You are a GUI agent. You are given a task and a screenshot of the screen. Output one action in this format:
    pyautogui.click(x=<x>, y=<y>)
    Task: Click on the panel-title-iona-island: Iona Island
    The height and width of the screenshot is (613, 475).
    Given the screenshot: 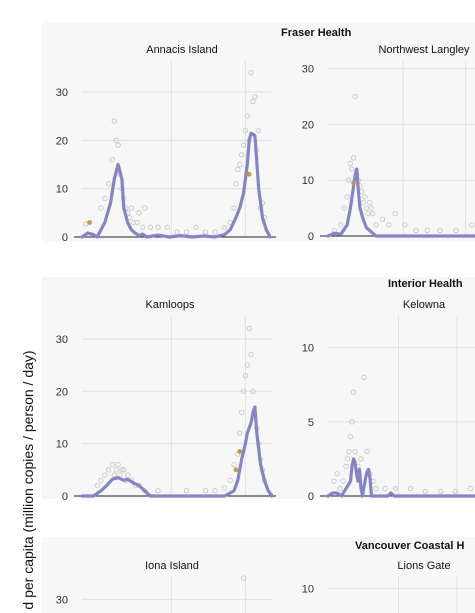 What is the action you would take?
    pyautogui.click(x=172, y=566)
    